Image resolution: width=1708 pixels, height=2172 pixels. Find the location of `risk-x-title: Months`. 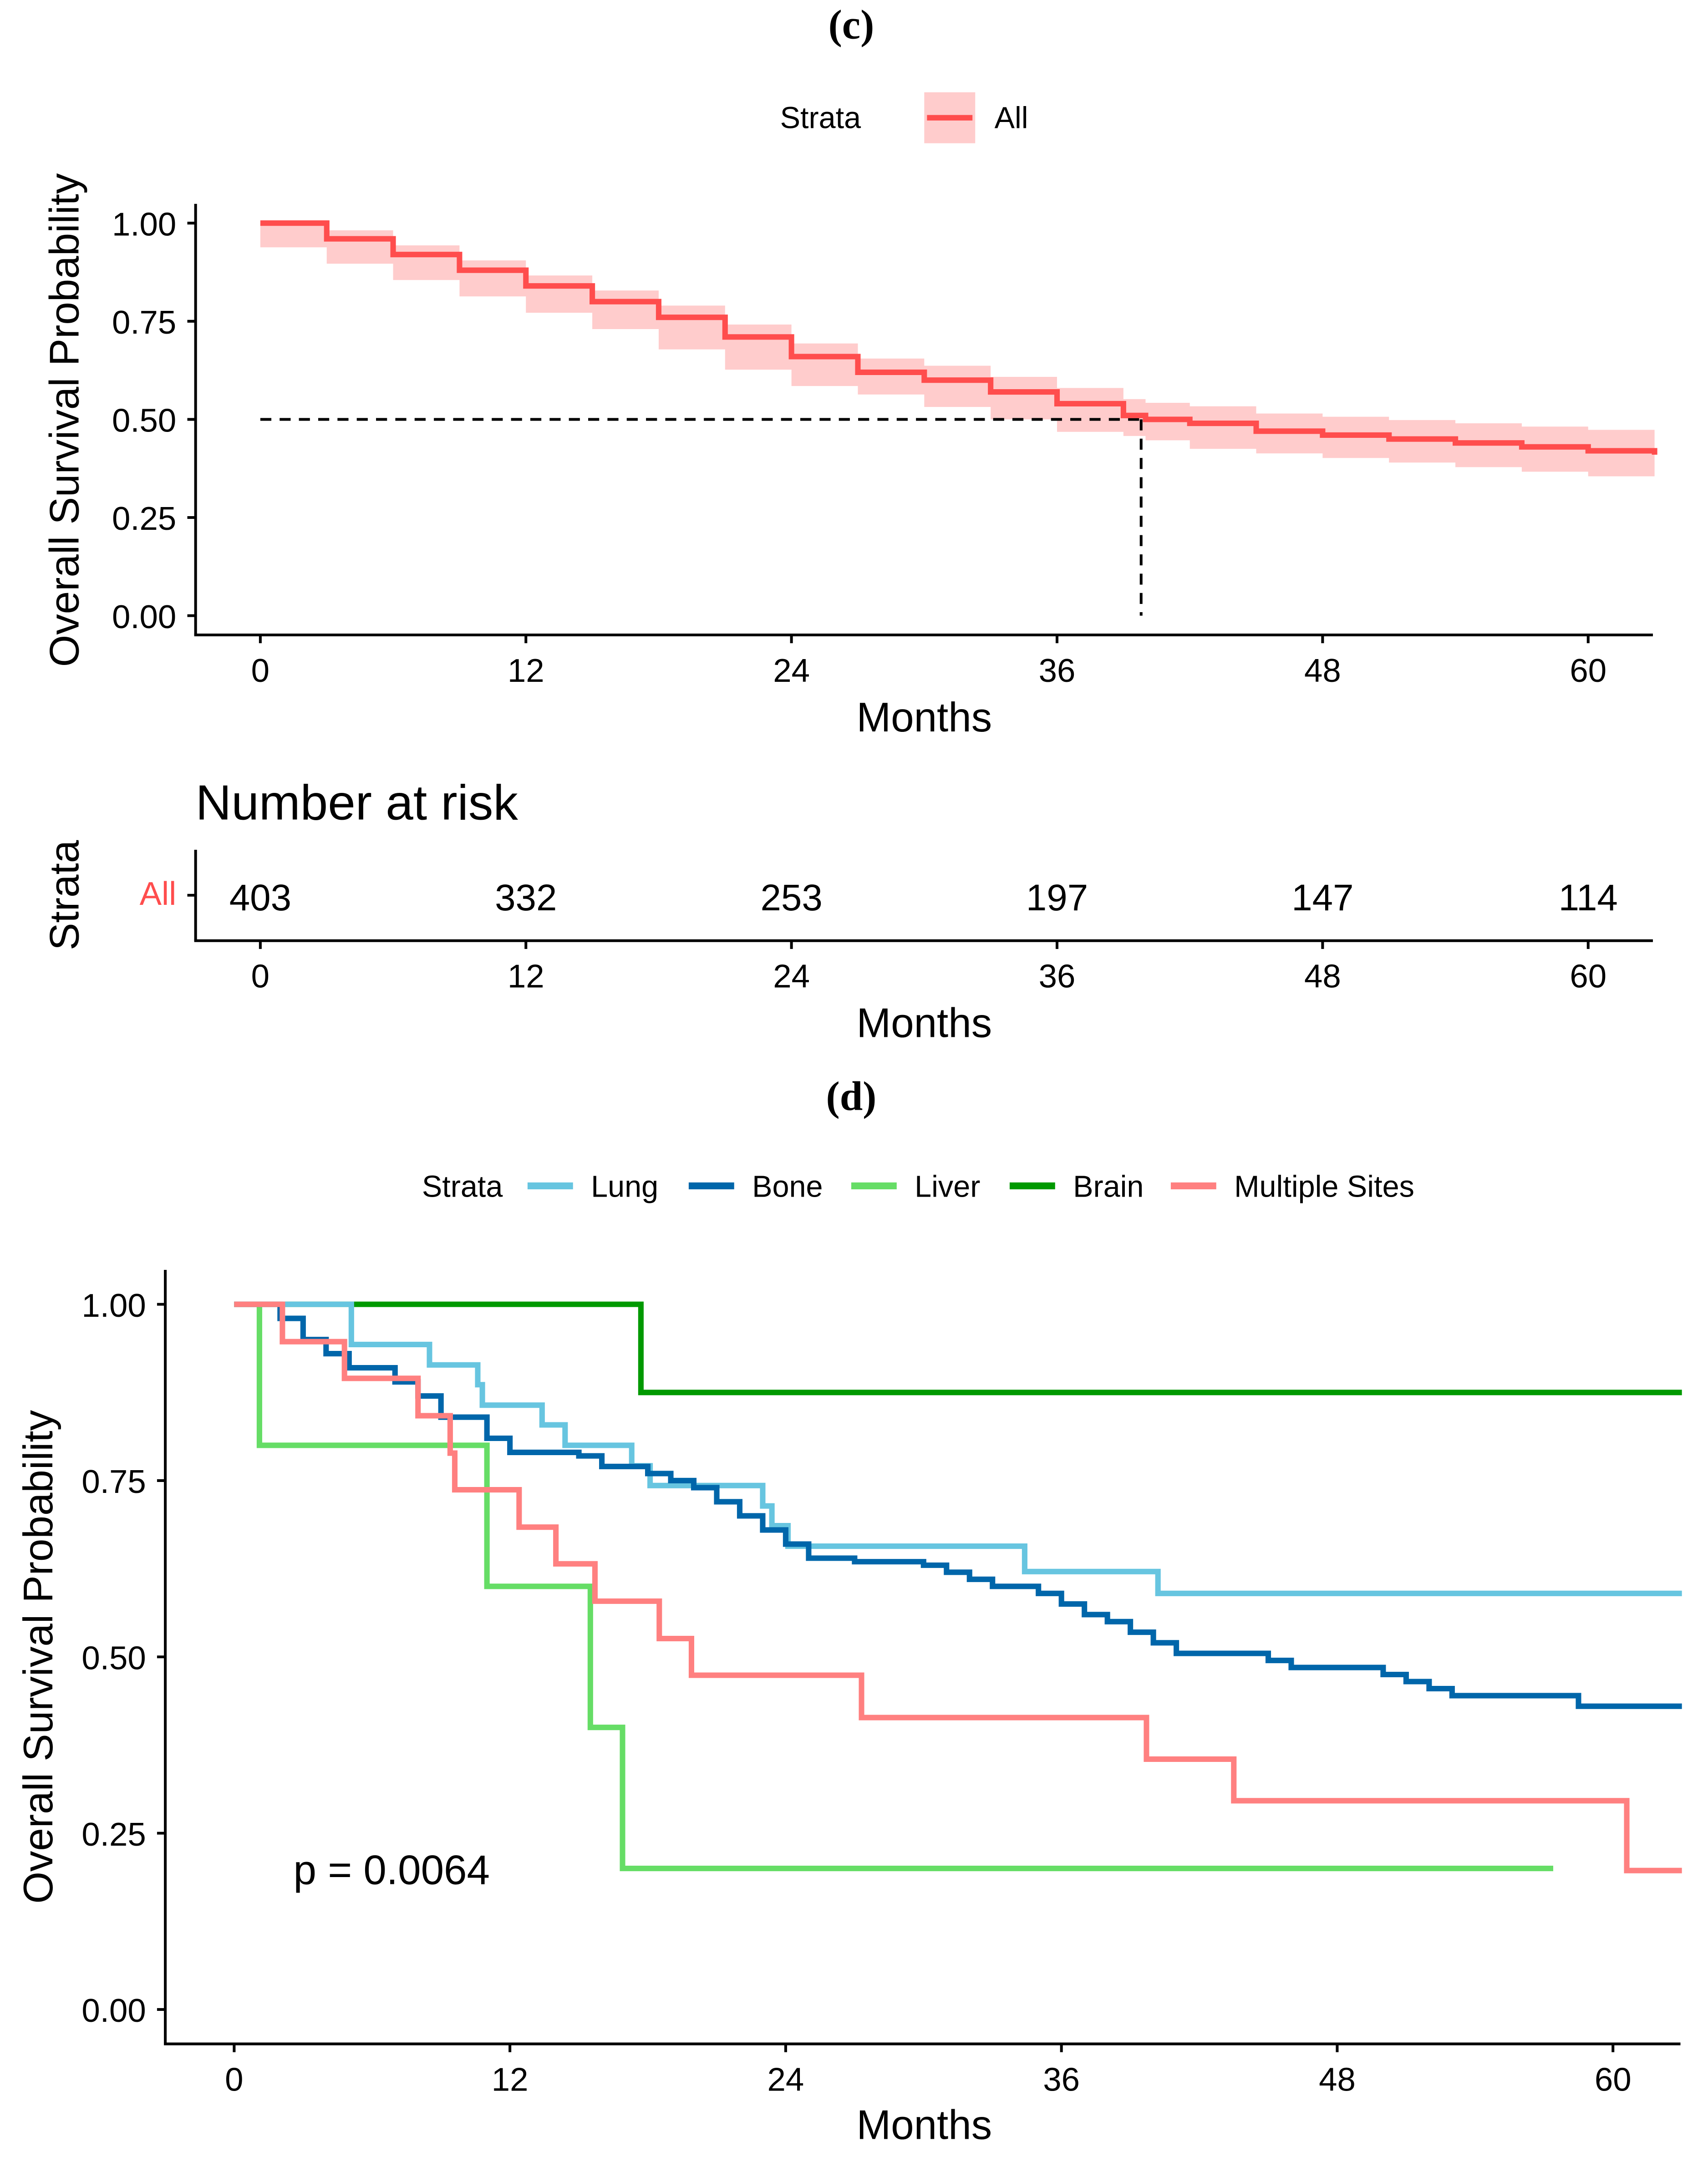

risk-x-title: Months is located at coordinates (924, 1023).